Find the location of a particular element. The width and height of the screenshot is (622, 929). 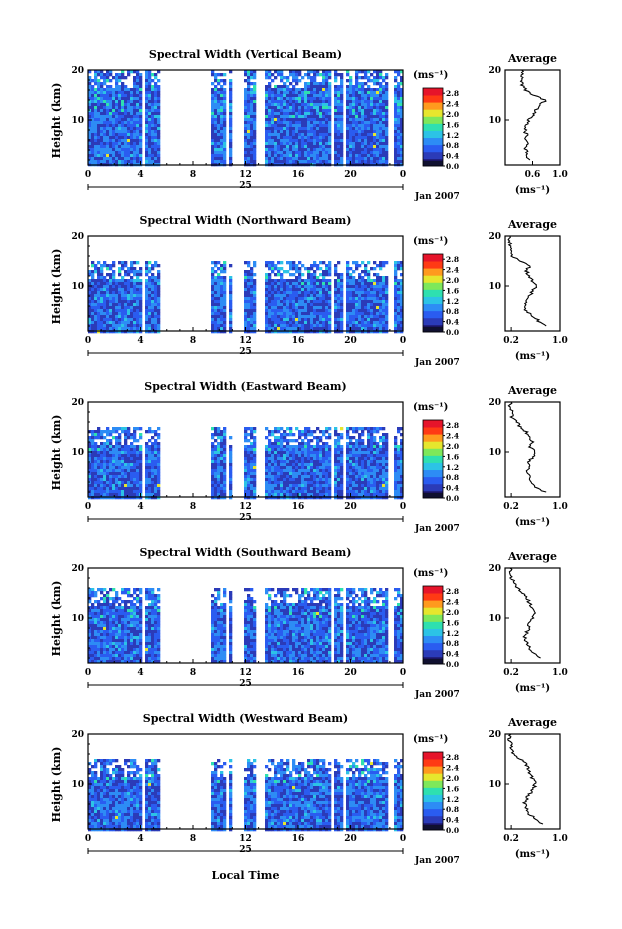

x-tick-label: 20 is located at coordinates (350, 175).